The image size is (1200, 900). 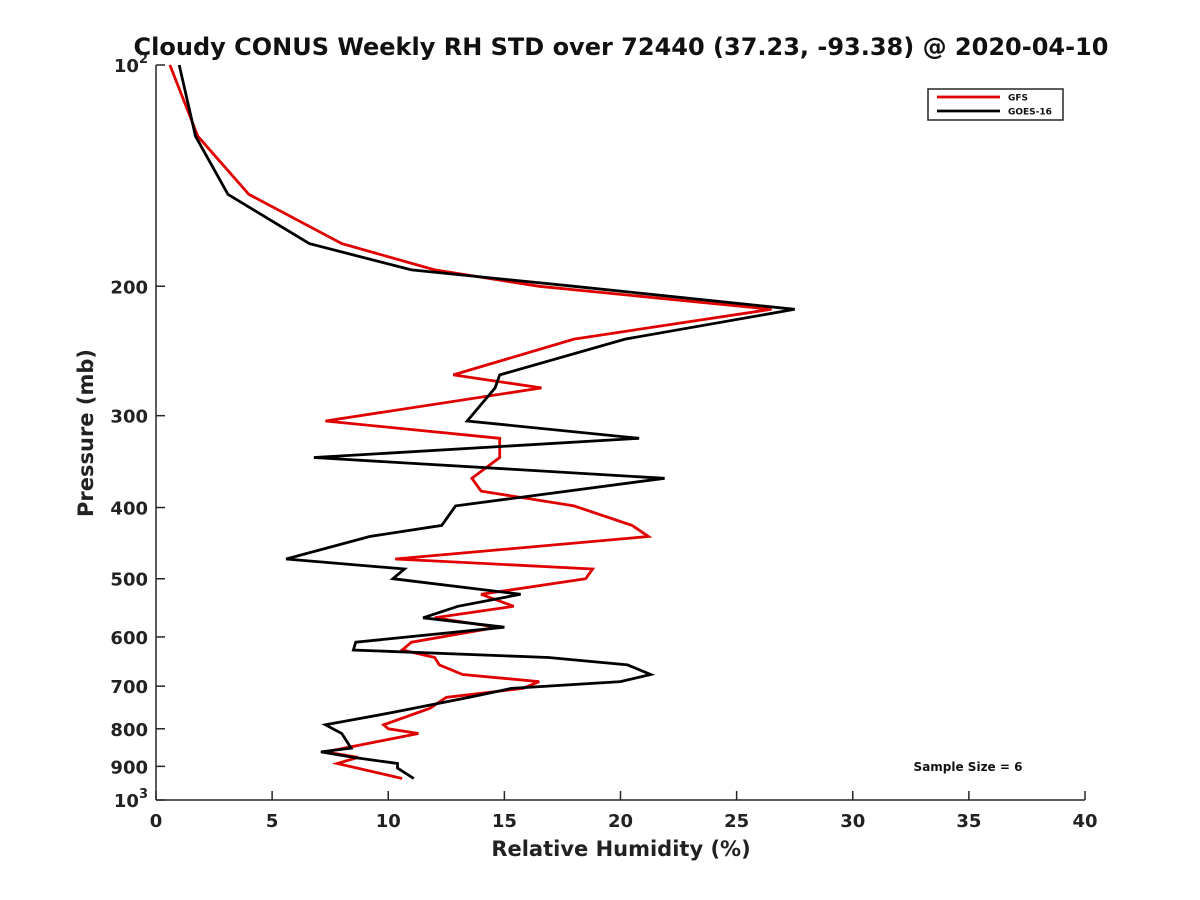 I want to click on x-tick-label: 15, so click(x=504, y=821).